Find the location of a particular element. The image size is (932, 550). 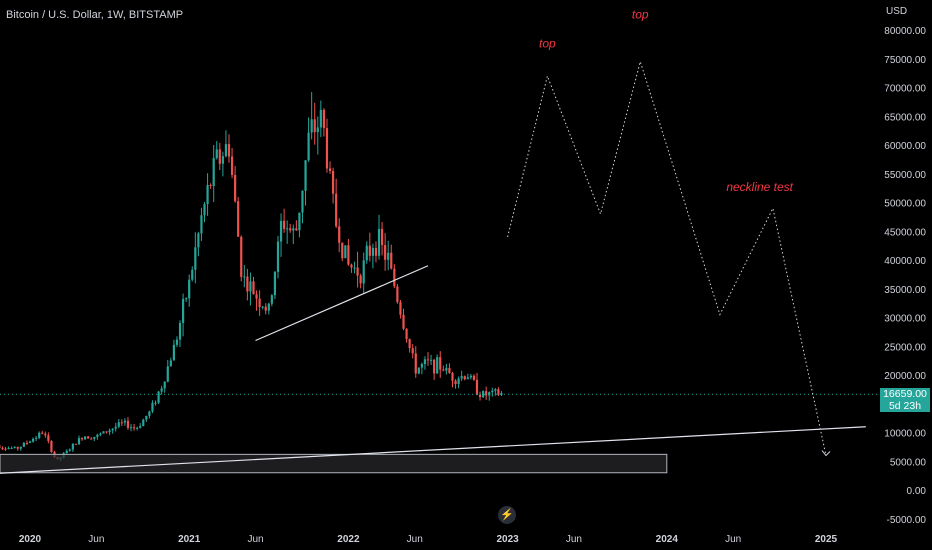

time-tick-label: 2024 is located at coordinates (667, 539).